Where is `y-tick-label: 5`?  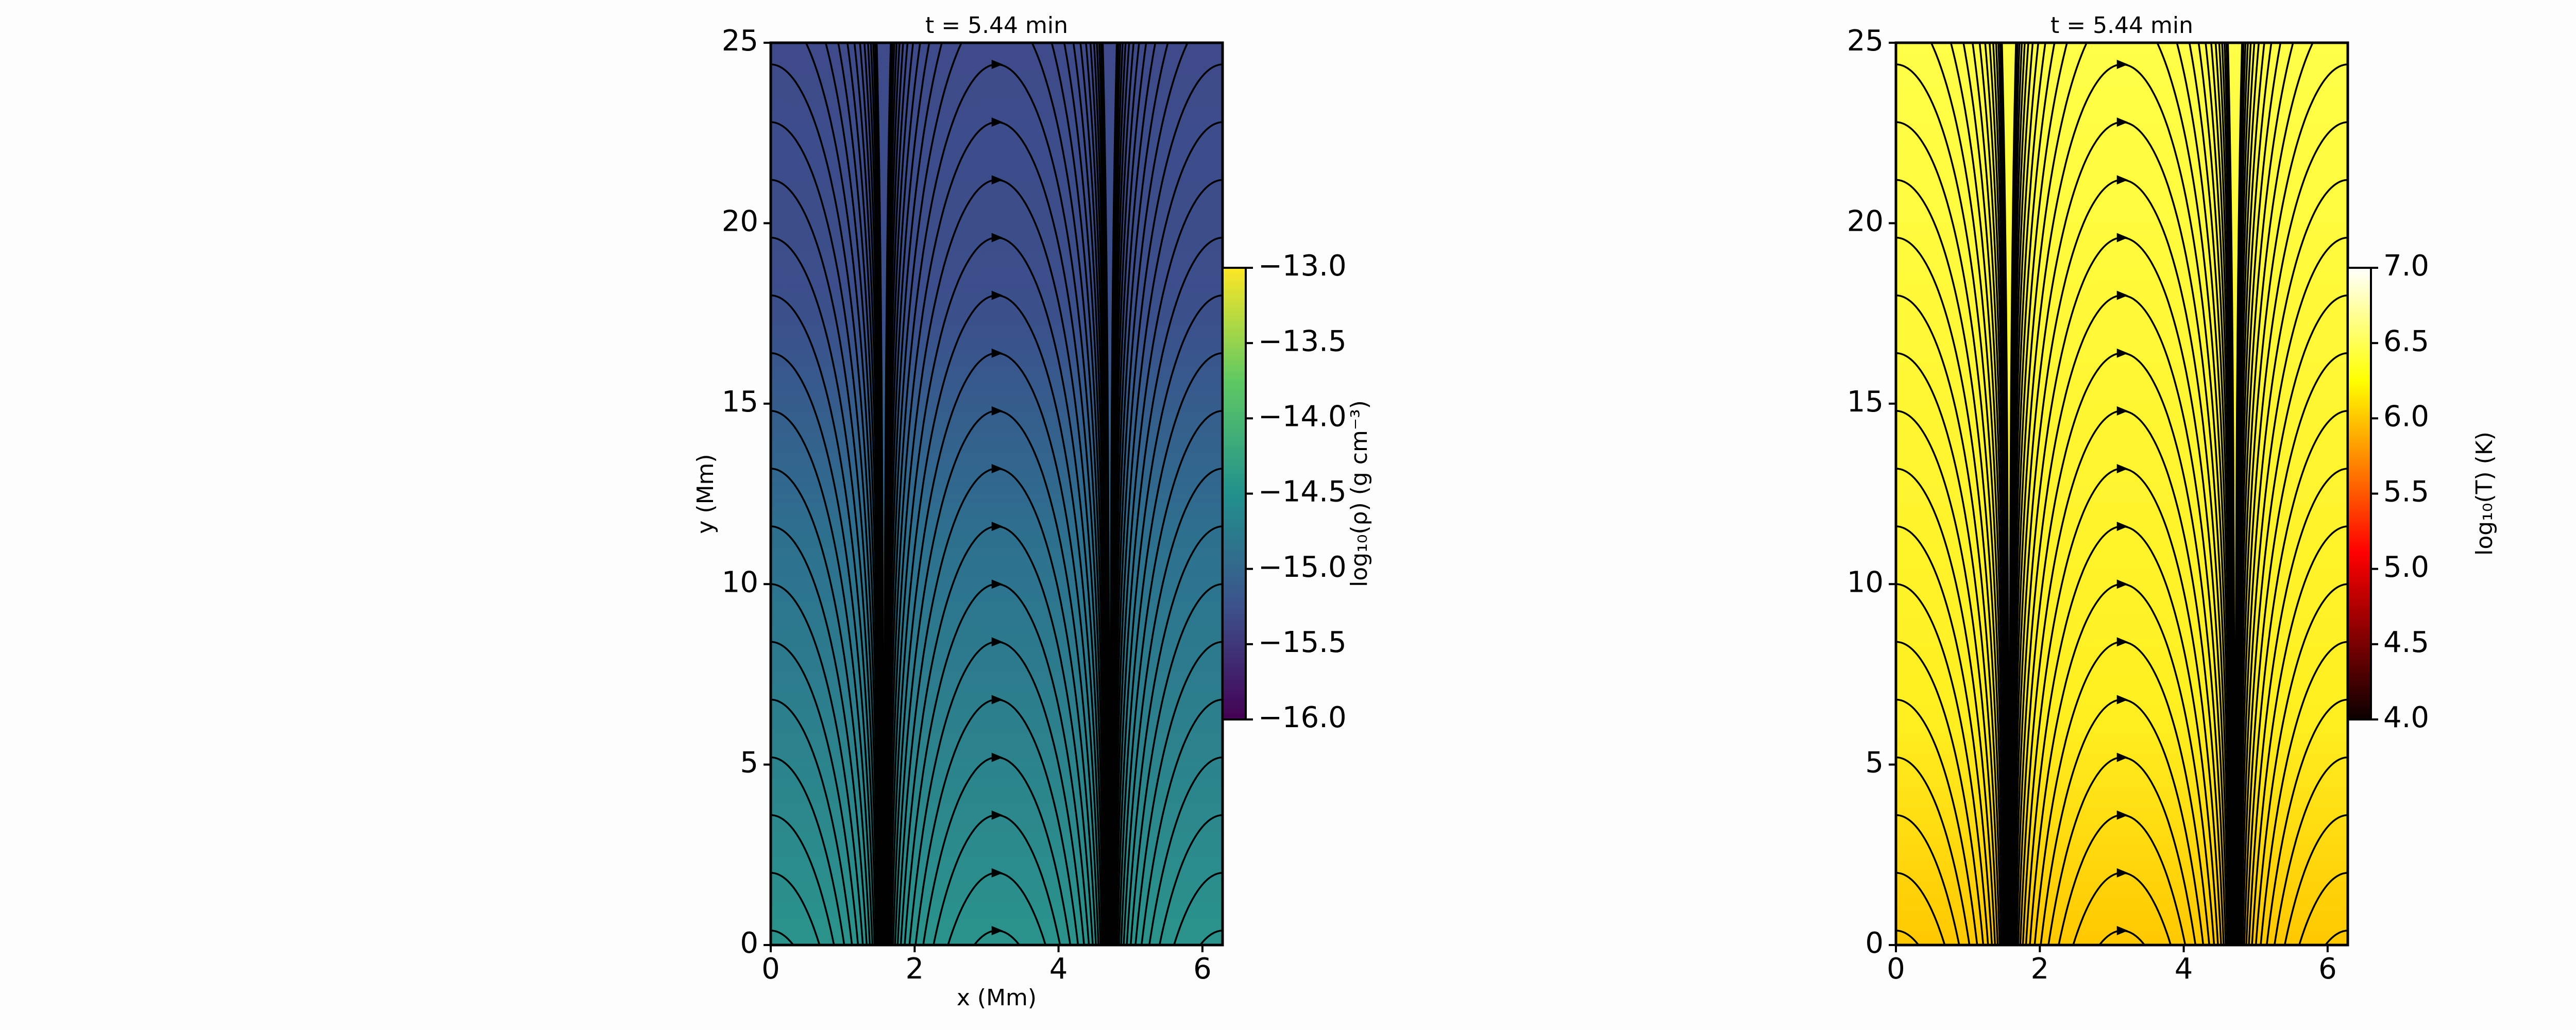
y-tick-label: 5 is located at coordinates (749, 763).